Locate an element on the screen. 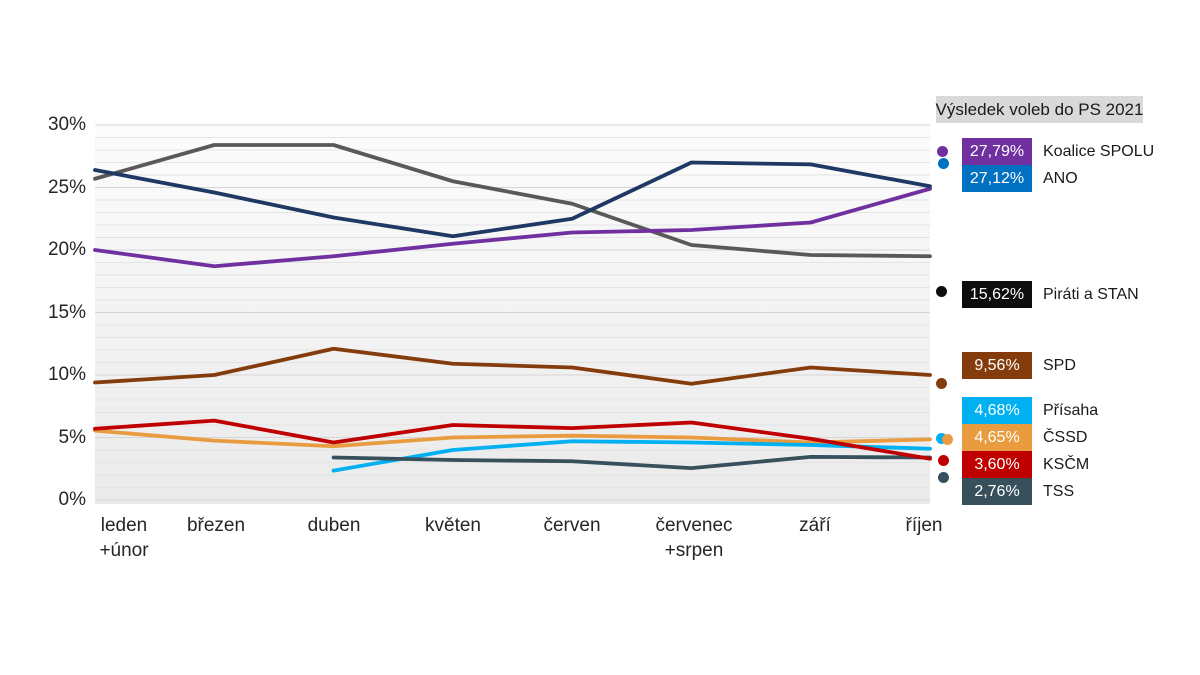 The image size is (1200, 675). y-tick-label: 25% is located at coordinates (66, 187).